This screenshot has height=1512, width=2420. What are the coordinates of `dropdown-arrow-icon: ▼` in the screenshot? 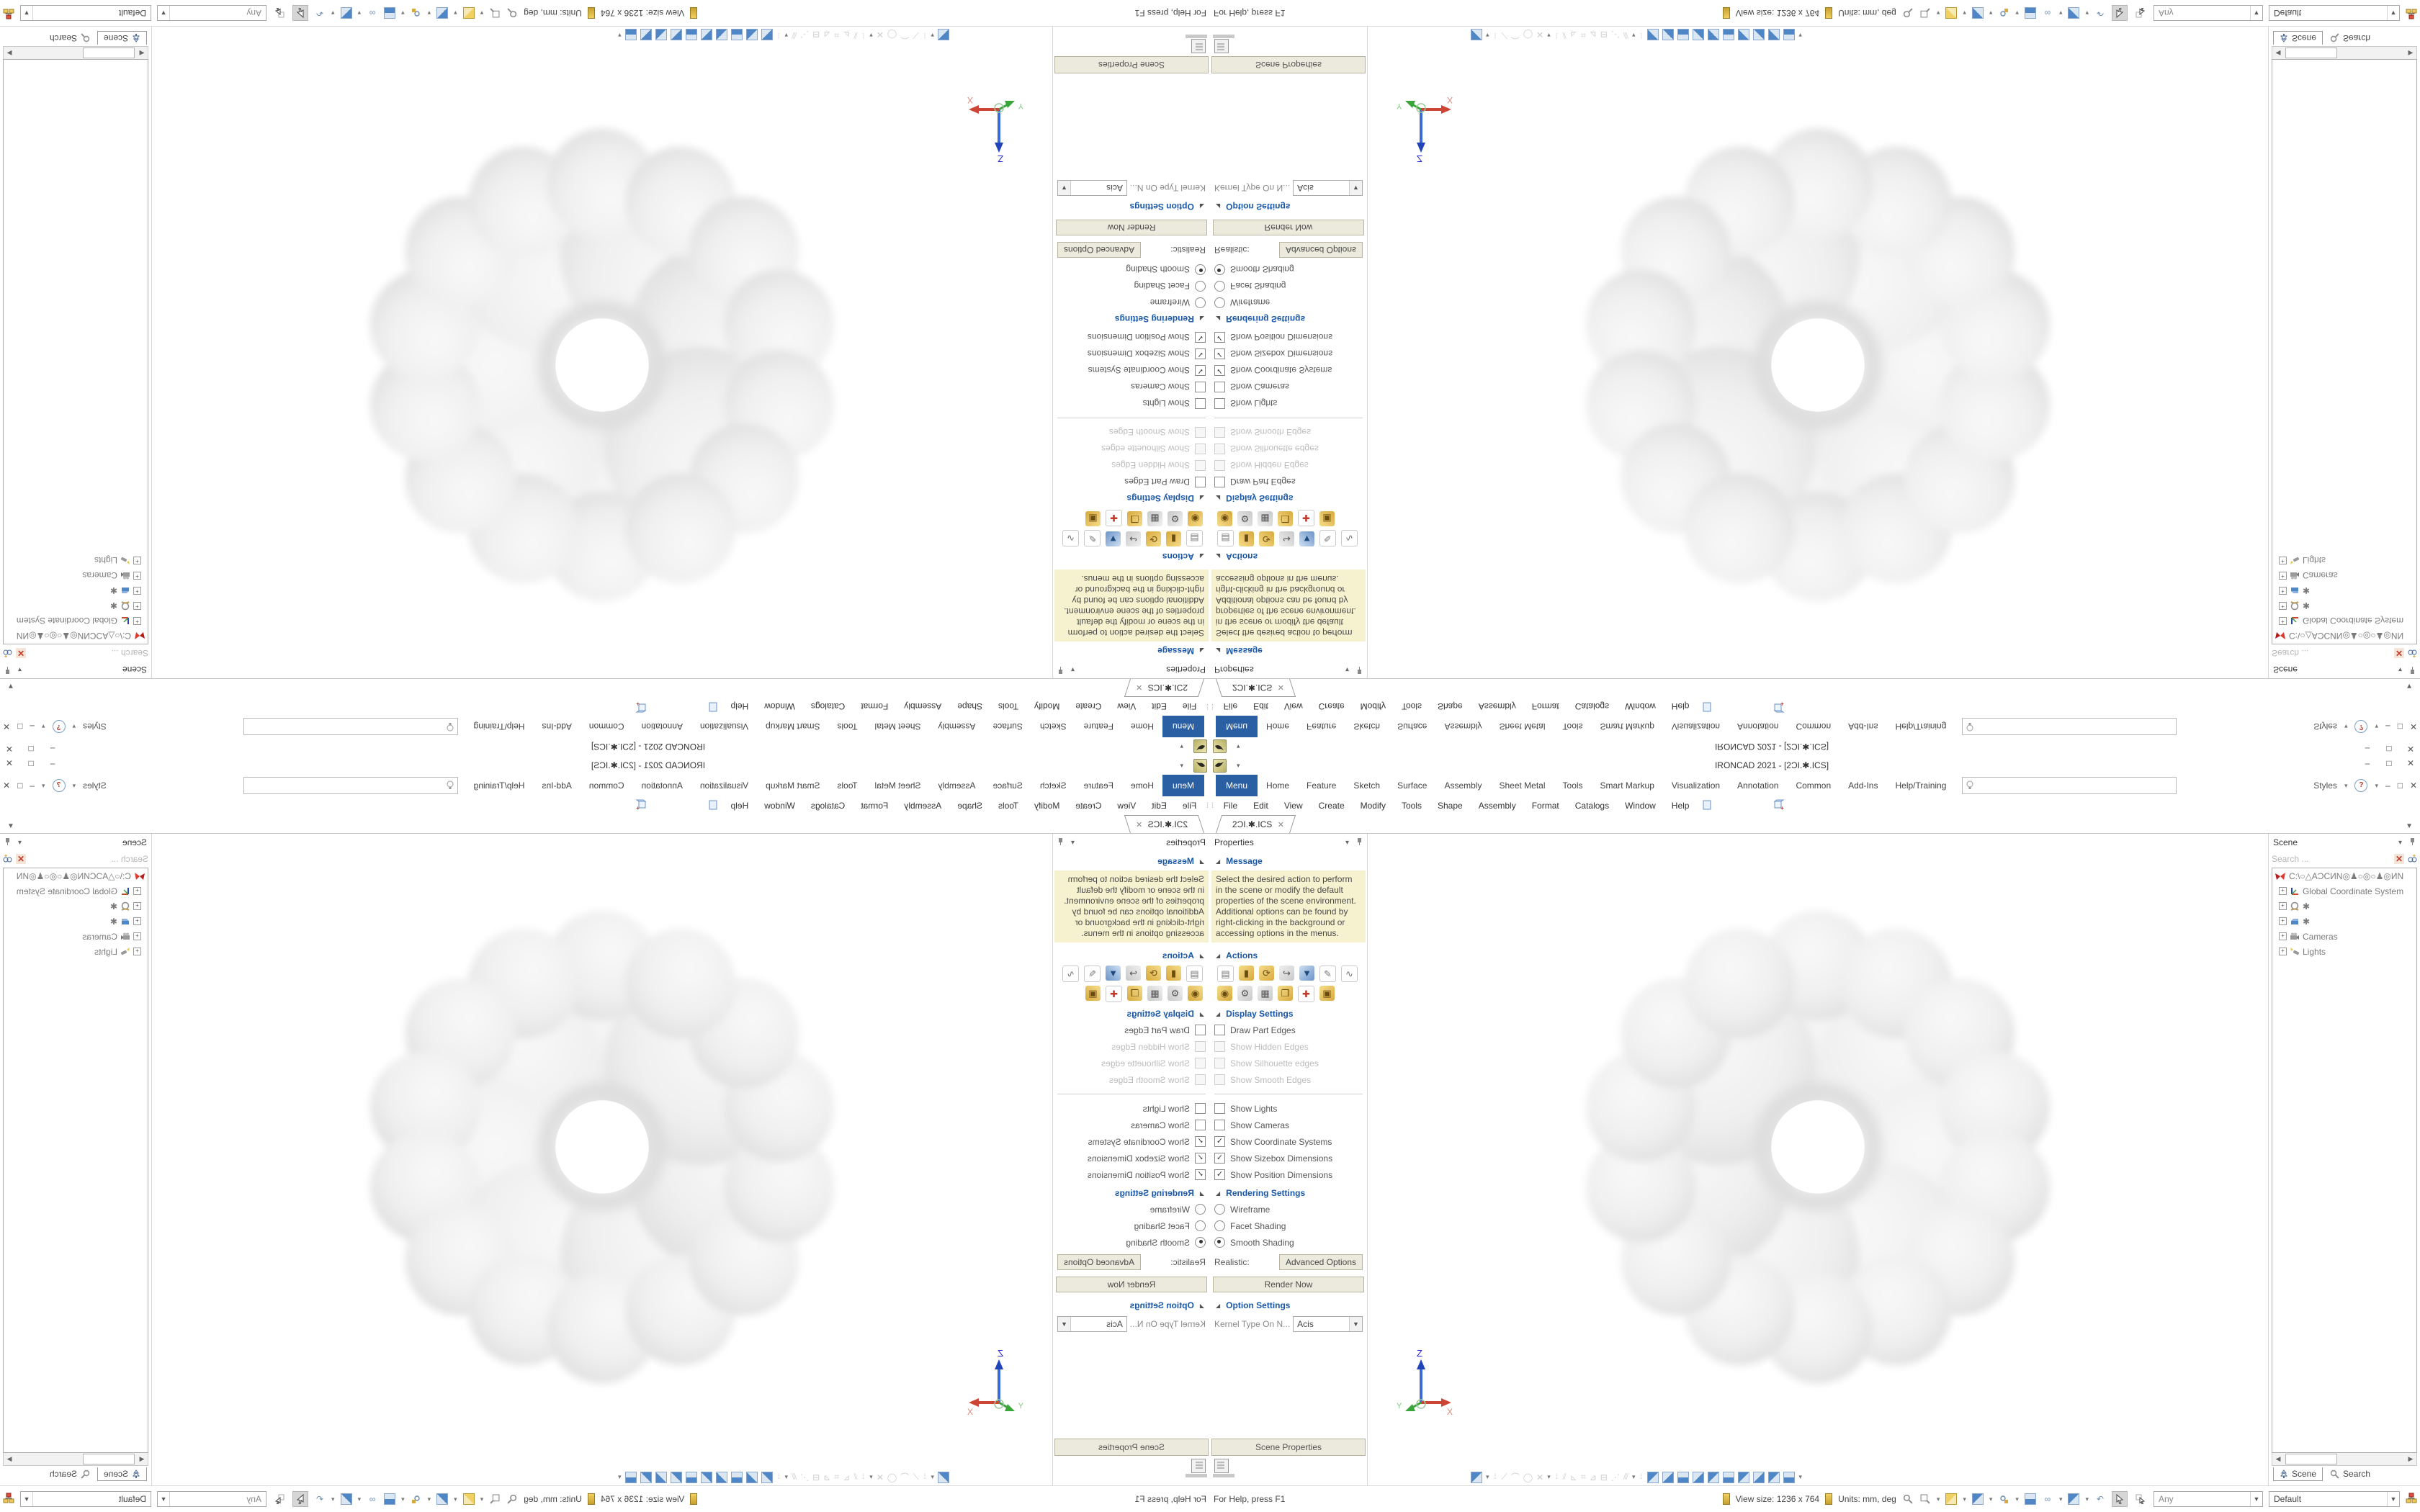 It's located at (27, 13).